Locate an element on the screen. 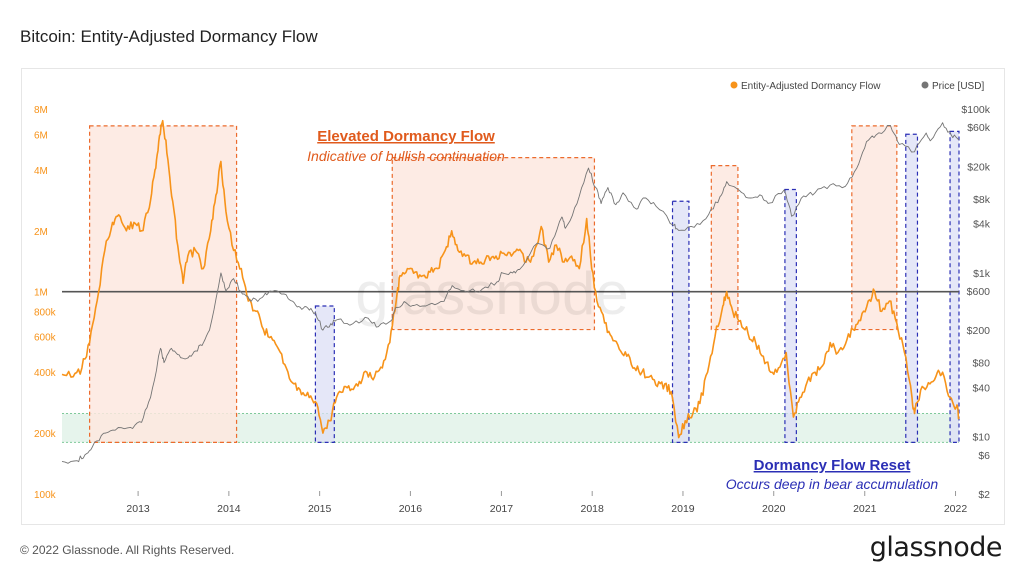  left-axis-tick-label: 200k is located at coordinates (45, 434).